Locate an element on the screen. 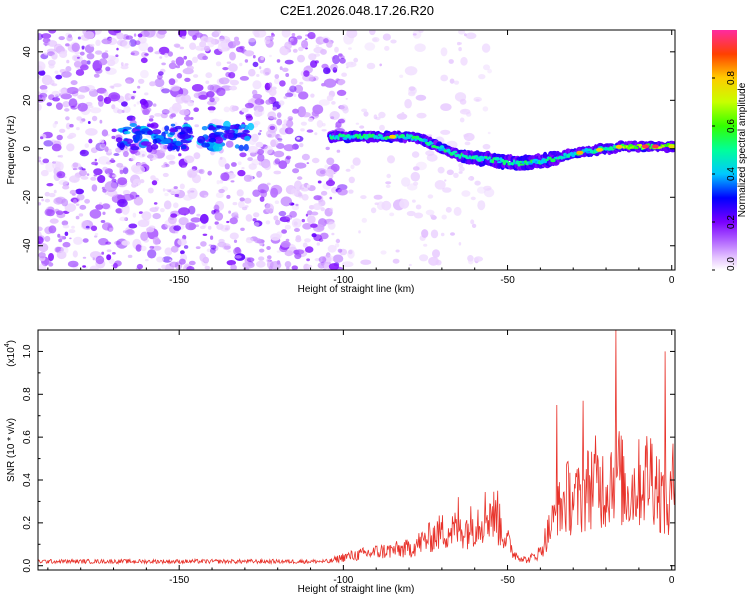 Image resolution: width=750 pixels, height=600 pixels. y-tick-label: 1.0 is located at coordinates (27, 351).